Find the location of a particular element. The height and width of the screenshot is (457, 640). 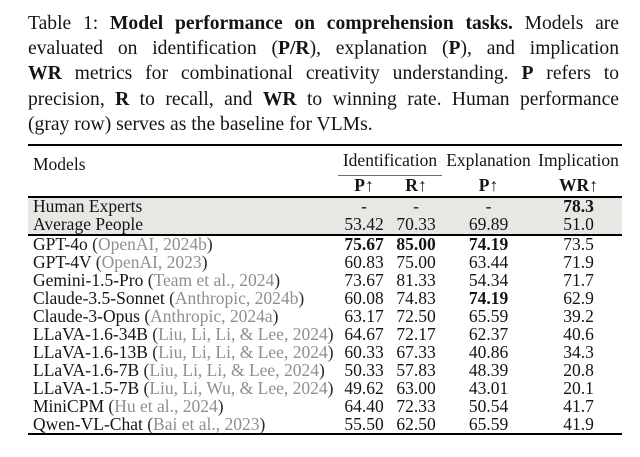

metric-cell: 60.08 is located at coordinates (364, 297).